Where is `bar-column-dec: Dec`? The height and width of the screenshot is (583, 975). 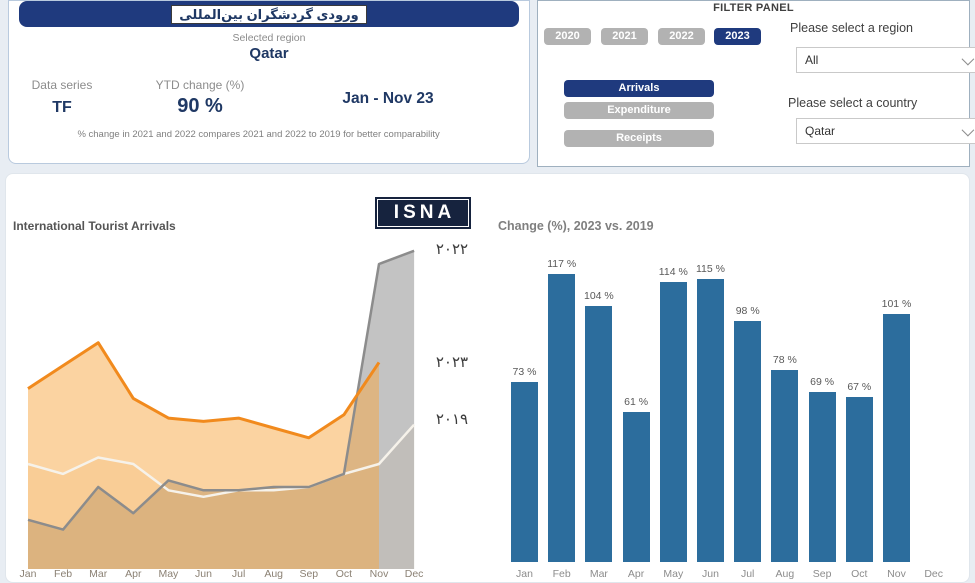 bar-column-dec: Dec is located at coordinates (933, 410).